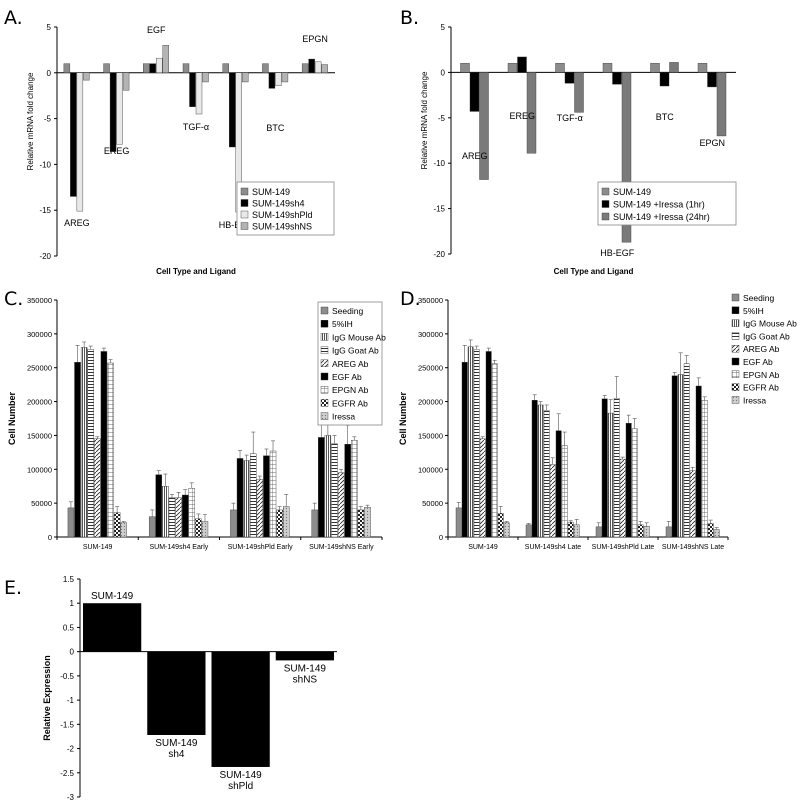 The width and height of the screenshot is (800, 803). What do you see at coordinates (610, 475) in the screenshot?
I see `bar-sum-149shpld-late-igg-mouse-ab` at bounding box center [610, 475].